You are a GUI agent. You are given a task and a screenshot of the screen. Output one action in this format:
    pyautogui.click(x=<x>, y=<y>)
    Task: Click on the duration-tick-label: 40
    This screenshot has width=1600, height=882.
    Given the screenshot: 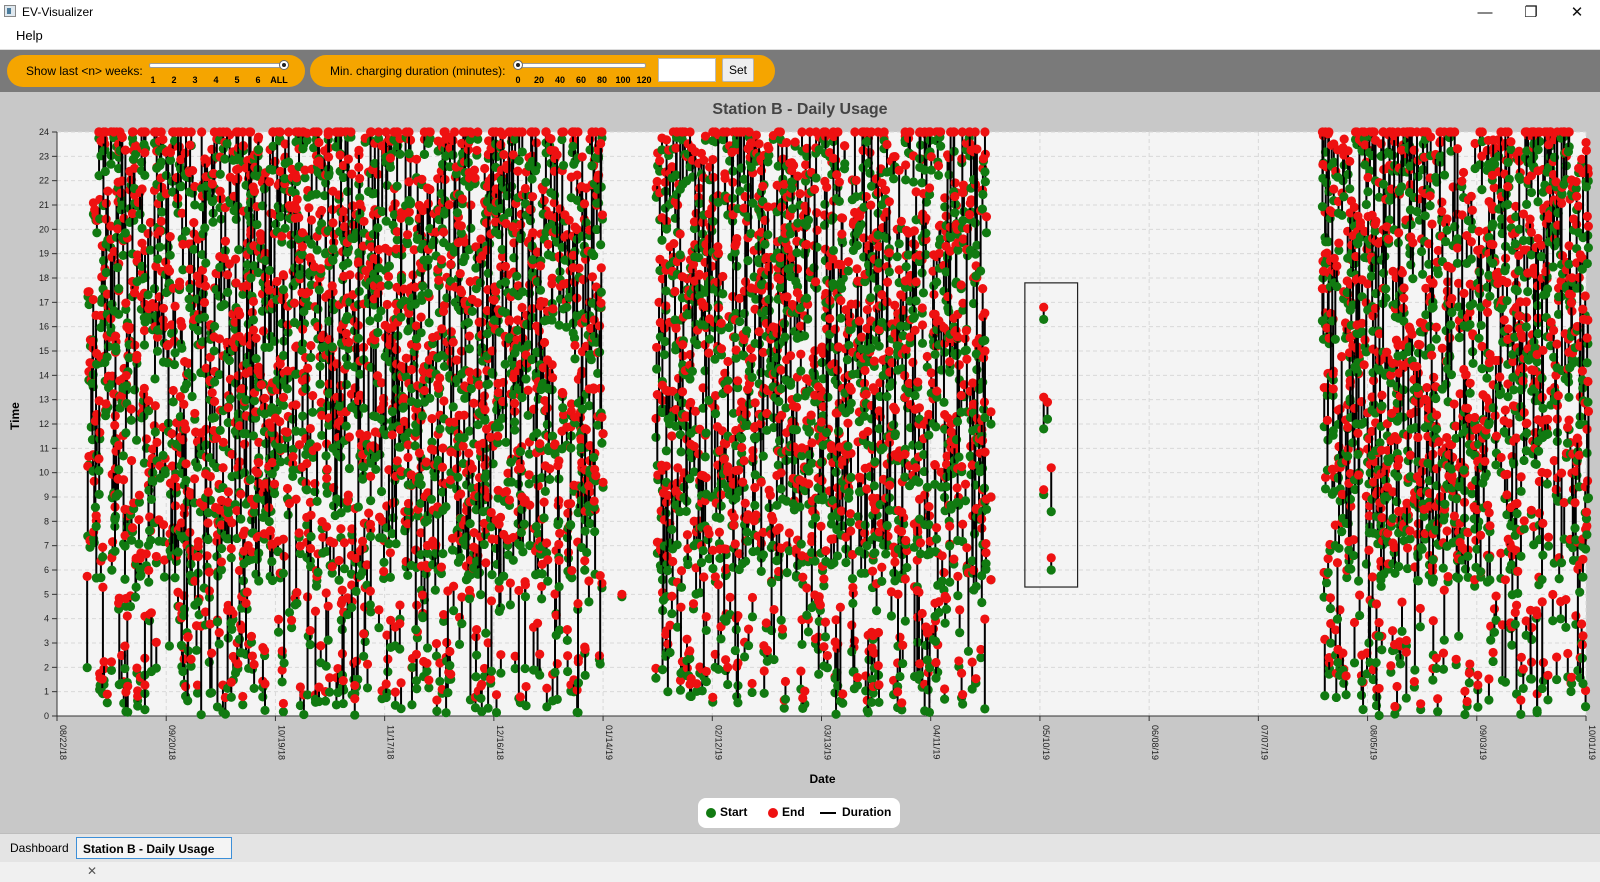 What is the action you would take?
    pyautogui.click(x=560, y=80)
    